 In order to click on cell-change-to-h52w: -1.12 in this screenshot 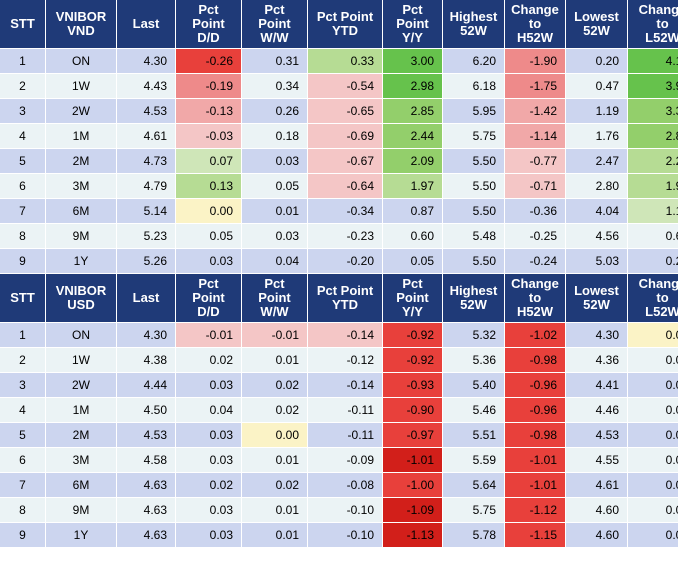, I will do `click(535, 510)`.